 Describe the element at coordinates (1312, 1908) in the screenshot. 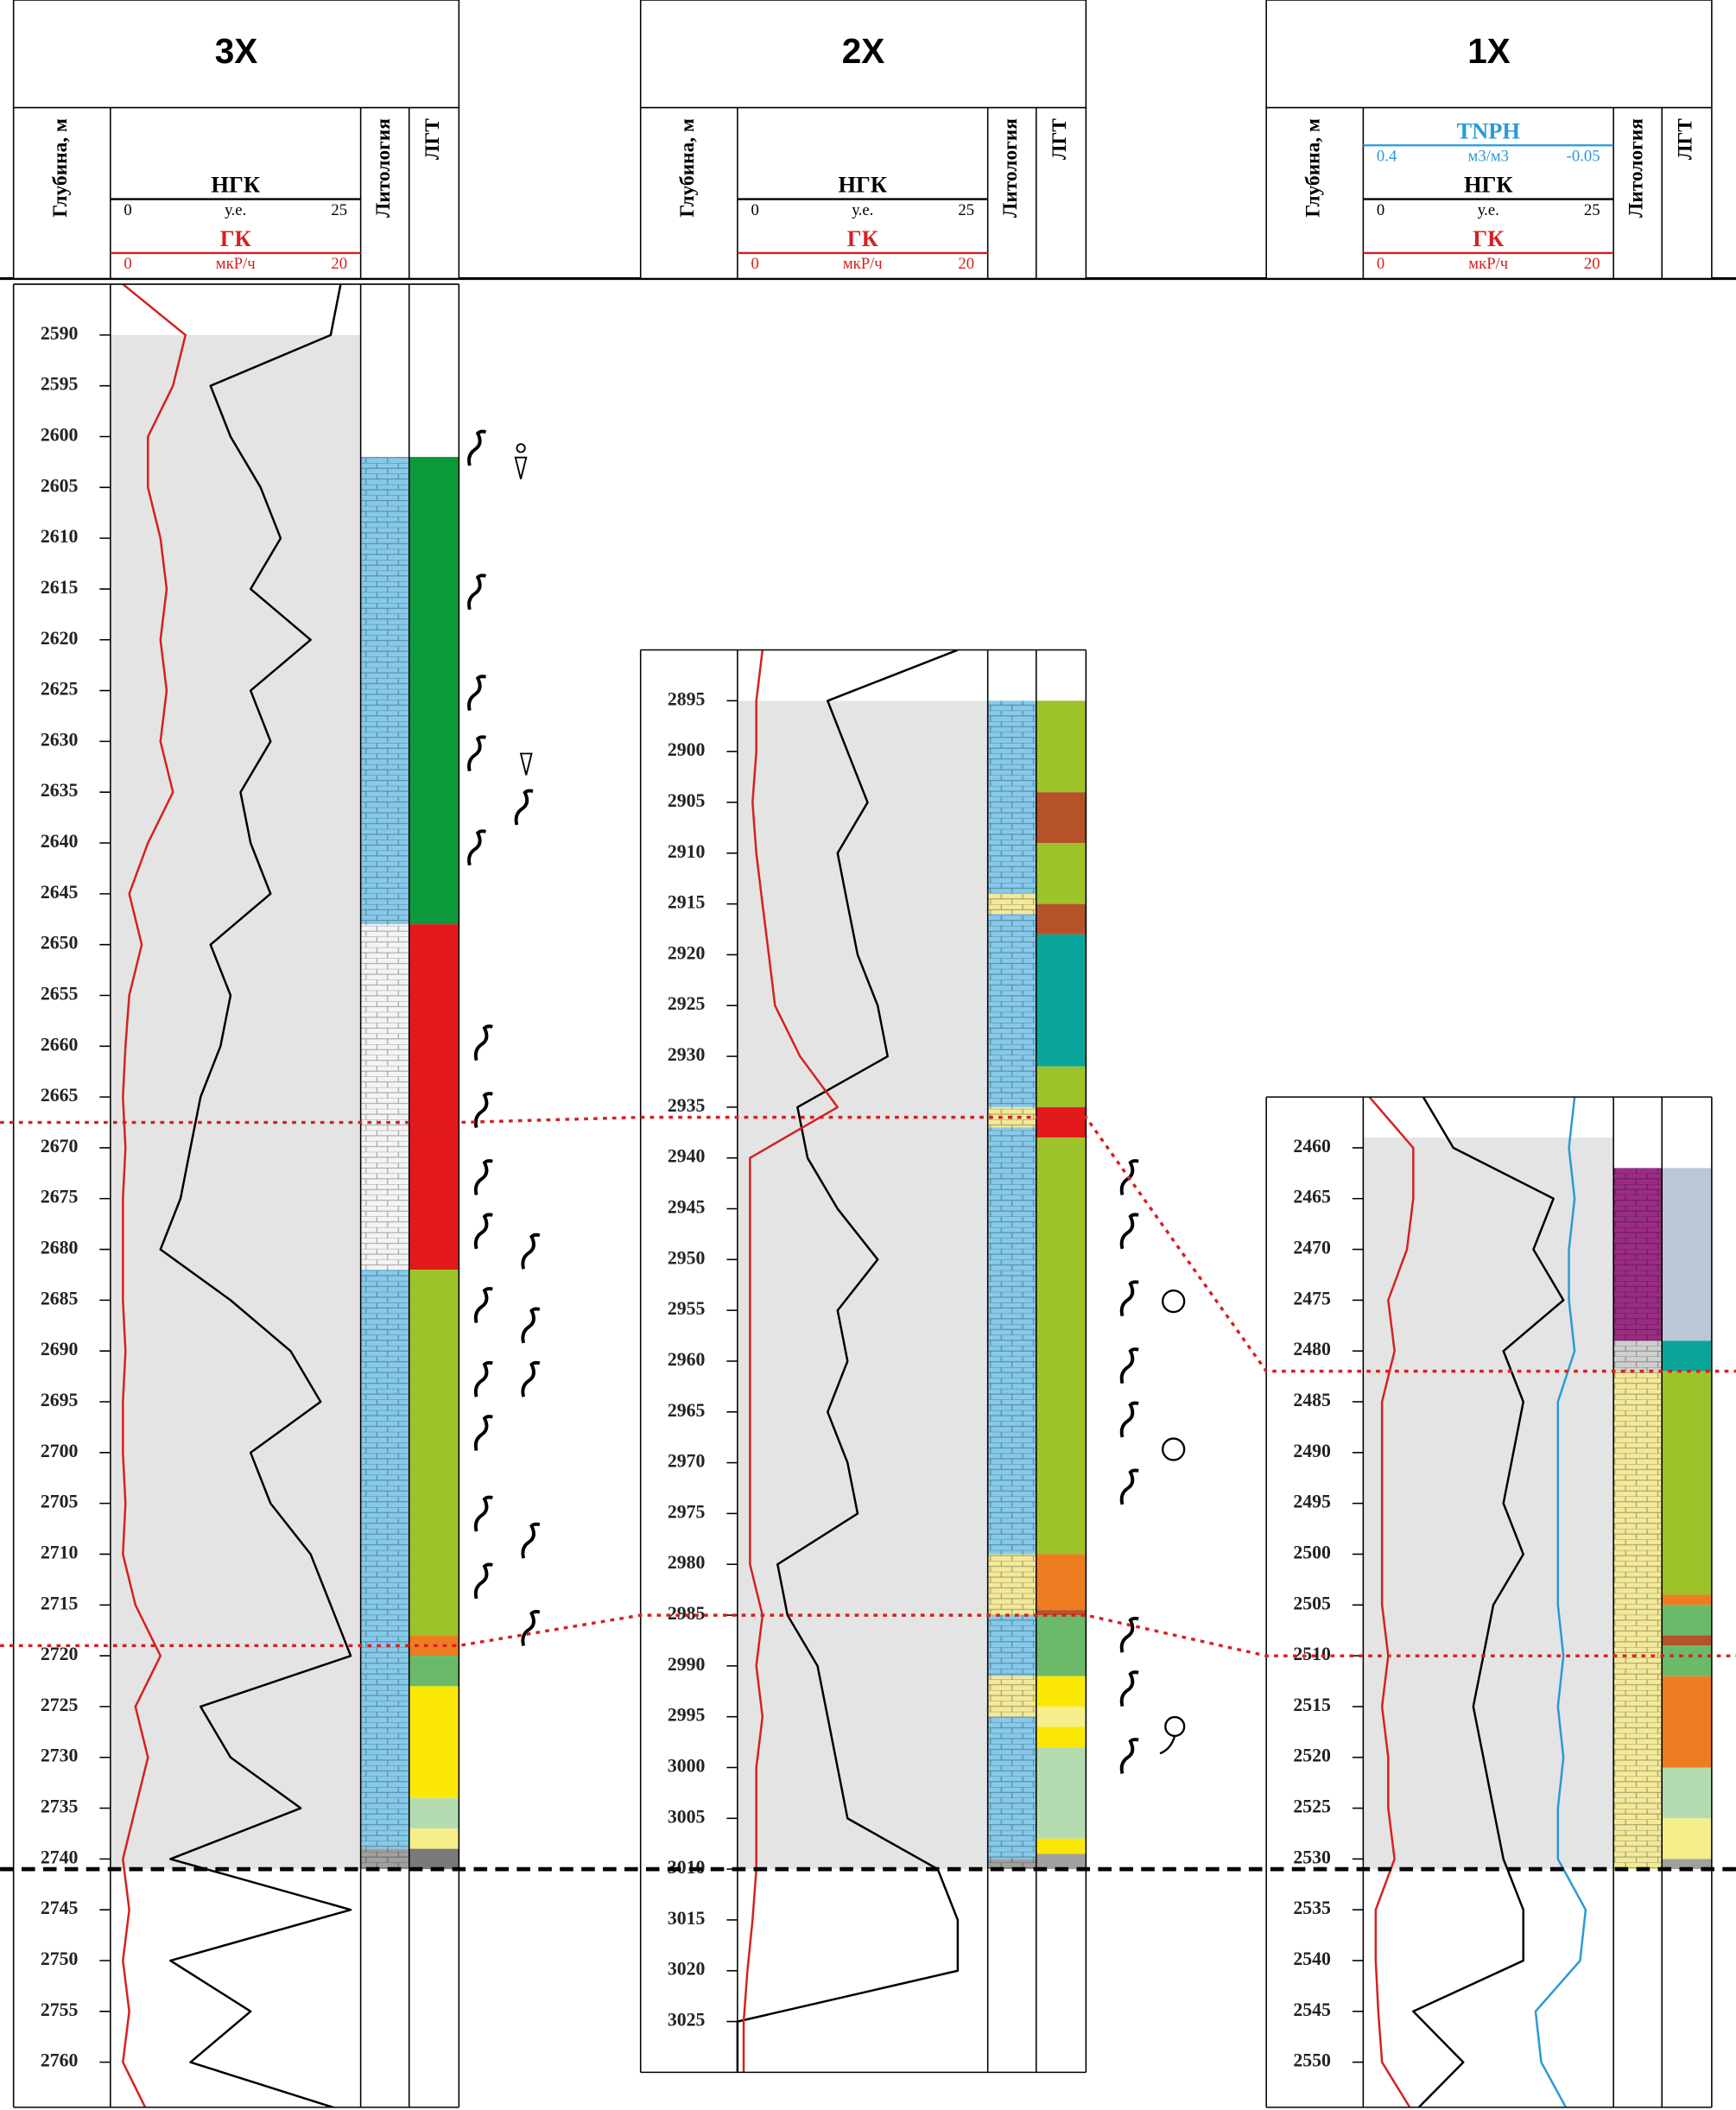

I see `depth-tick-label: 2535` at that location.